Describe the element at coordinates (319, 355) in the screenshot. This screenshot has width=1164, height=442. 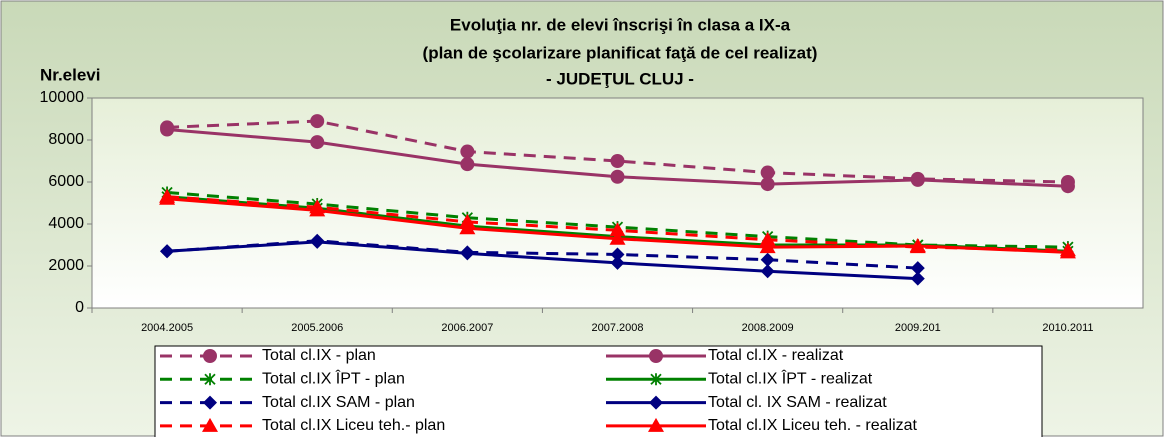
I see `legend-label: Total cl.IX - plan` at that location.